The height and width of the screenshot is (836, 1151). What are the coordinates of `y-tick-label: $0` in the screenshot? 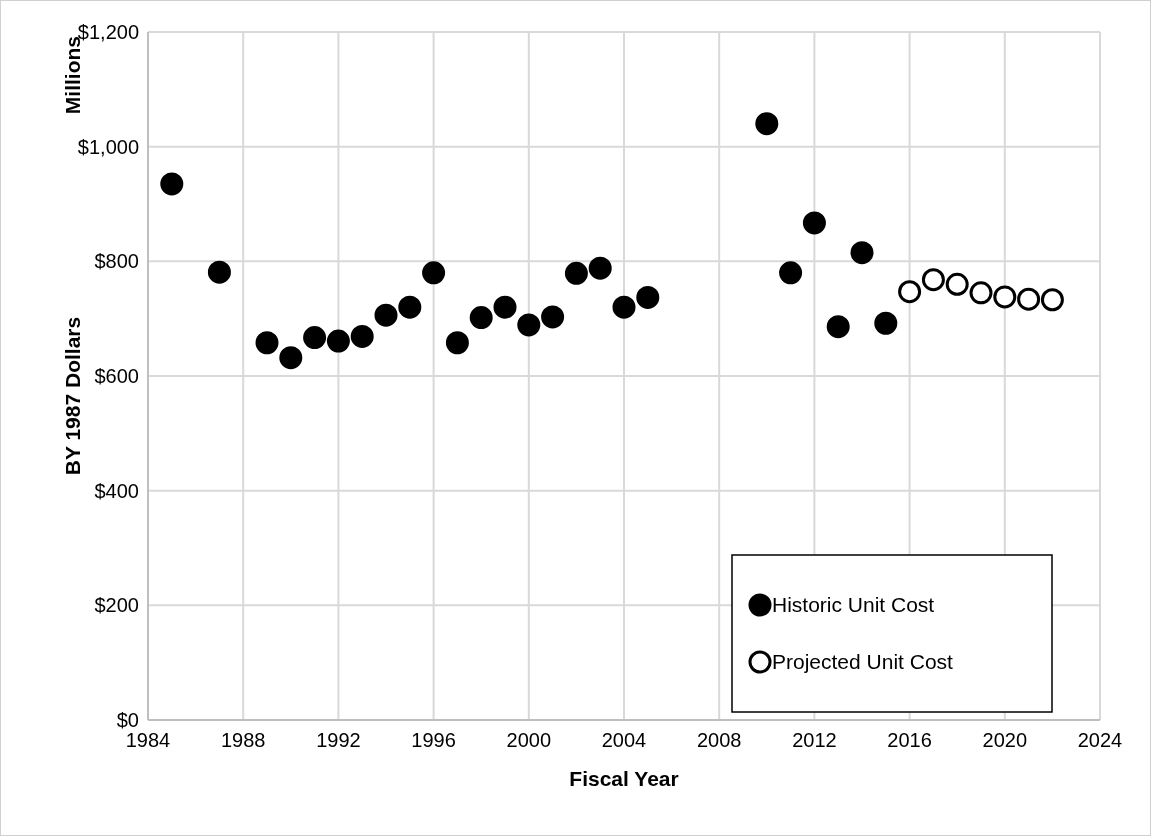 It's located at (127, 720).